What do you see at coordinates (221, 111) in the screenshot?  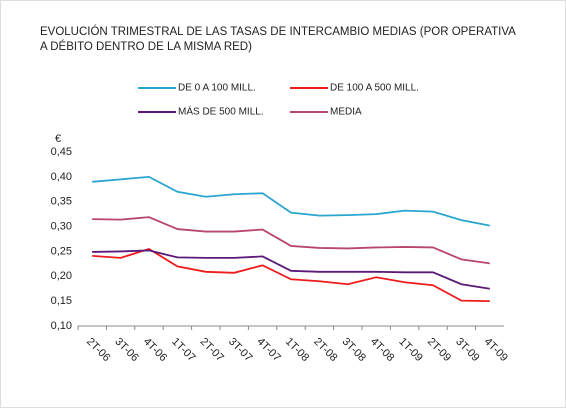 I see `legend-label: MÁS DE 500 MILL.` at bounding box center [221, 111].